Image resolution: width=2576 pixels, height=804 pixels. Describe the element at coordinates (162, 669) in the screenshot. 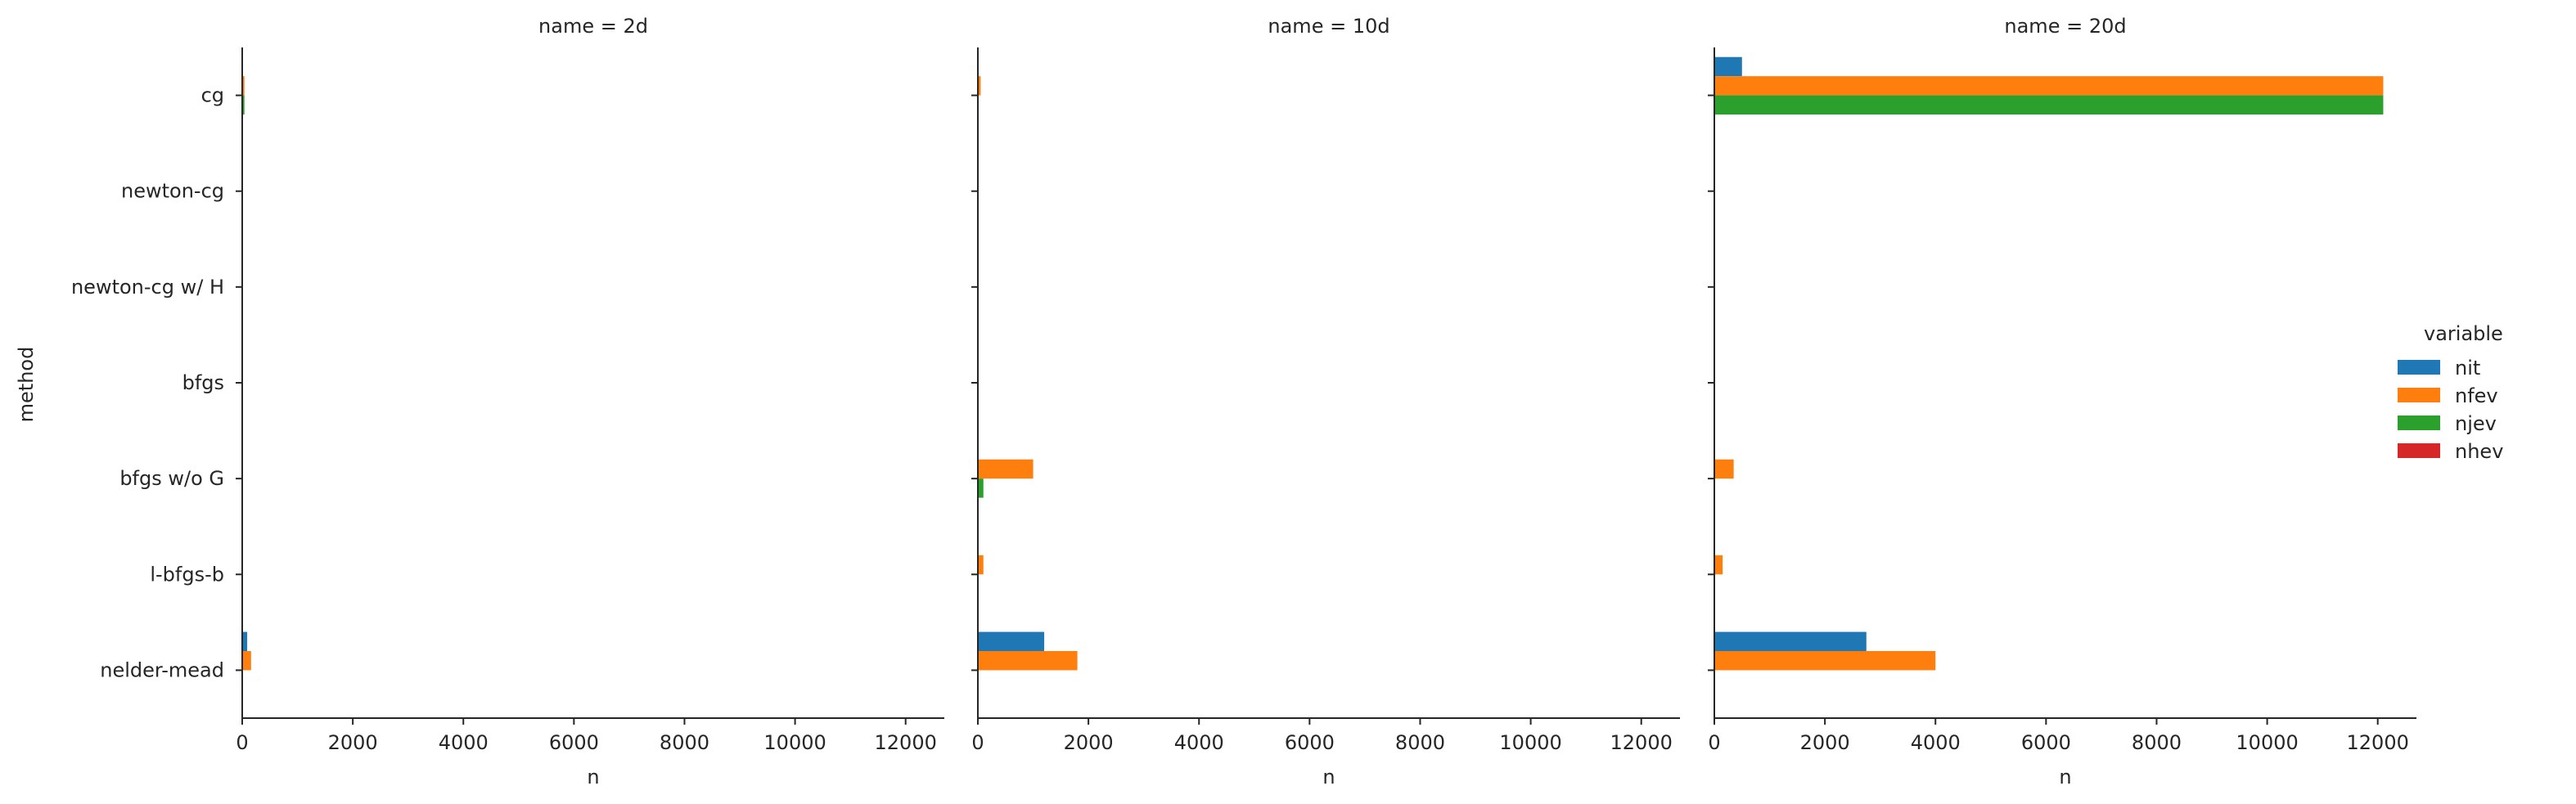

I see `y-tick-label: nelder-mead` at that location.